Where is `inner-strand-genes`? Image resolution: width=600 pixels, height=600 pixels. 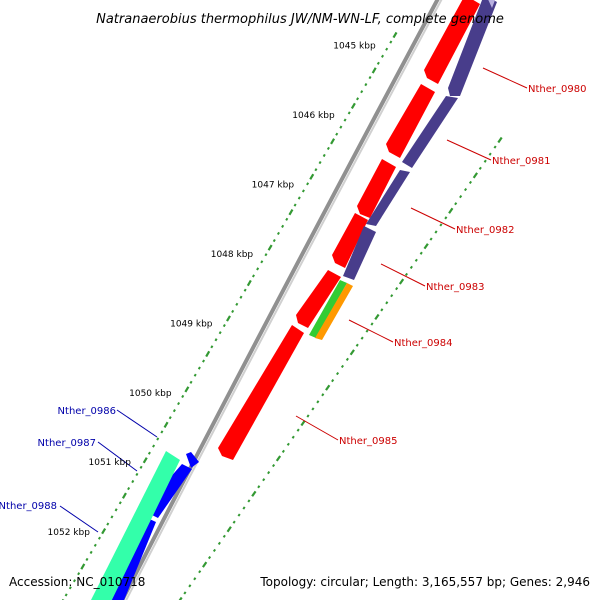
inner-strand-genes is located at coordinates (420, 140).